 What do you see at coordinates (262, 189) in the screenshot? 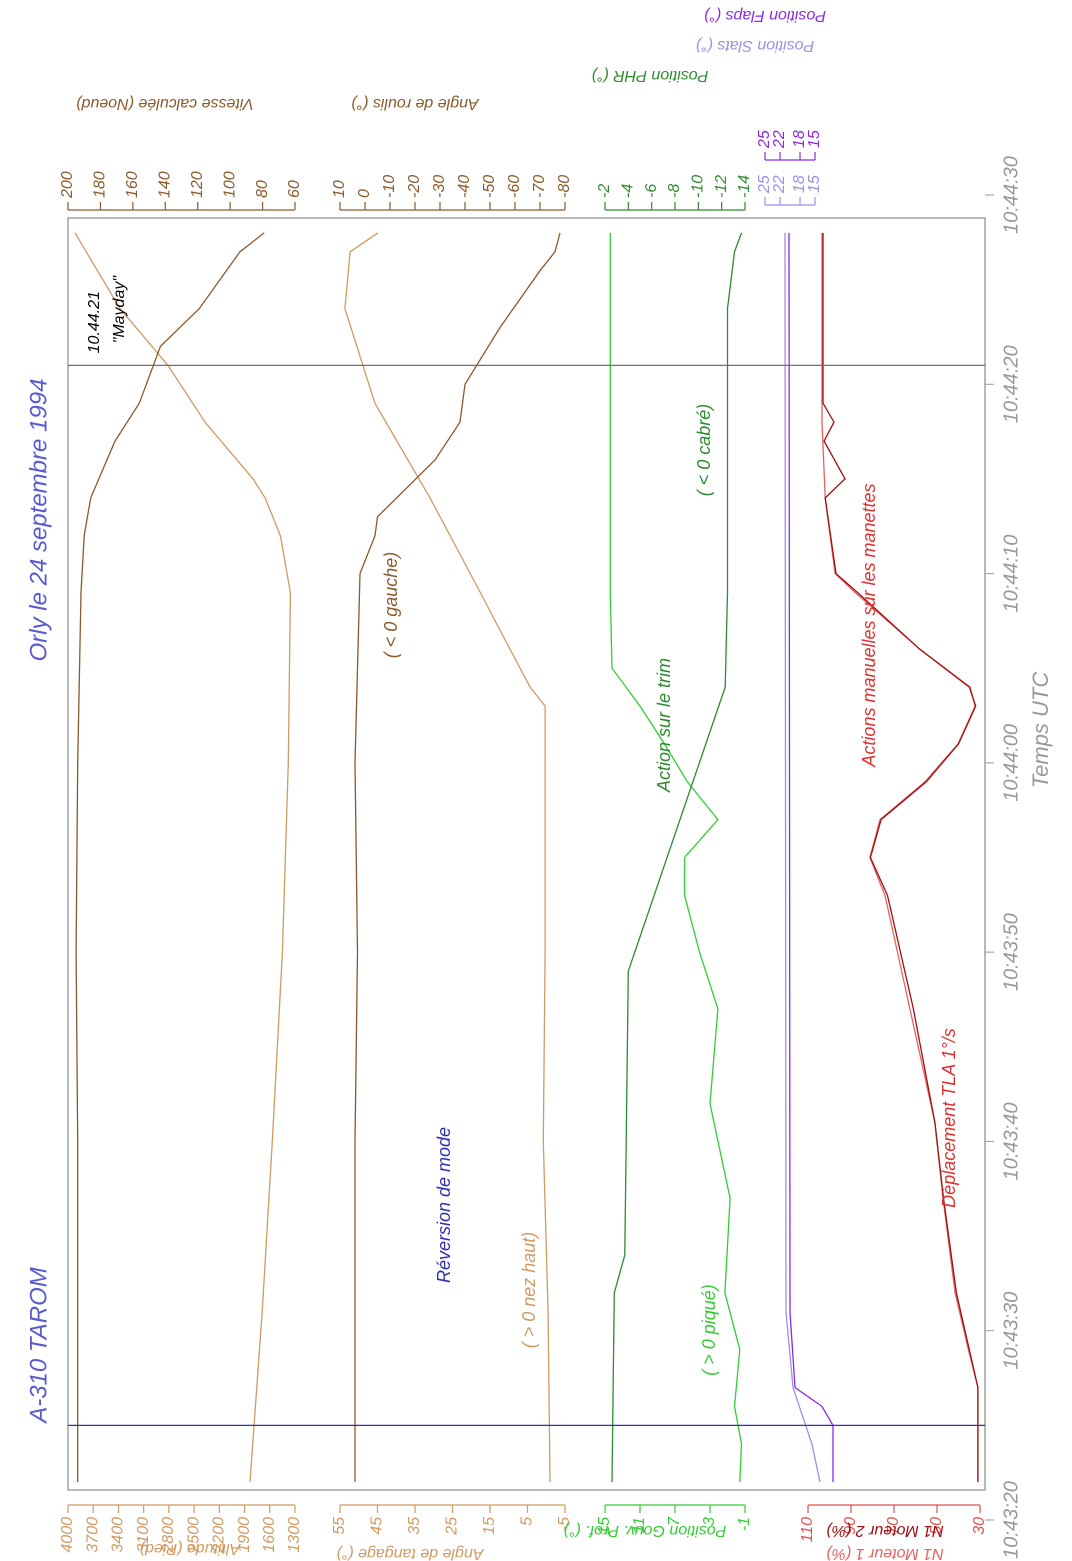
I see `y-tick-label: 80` at bounding box center [262, 189].